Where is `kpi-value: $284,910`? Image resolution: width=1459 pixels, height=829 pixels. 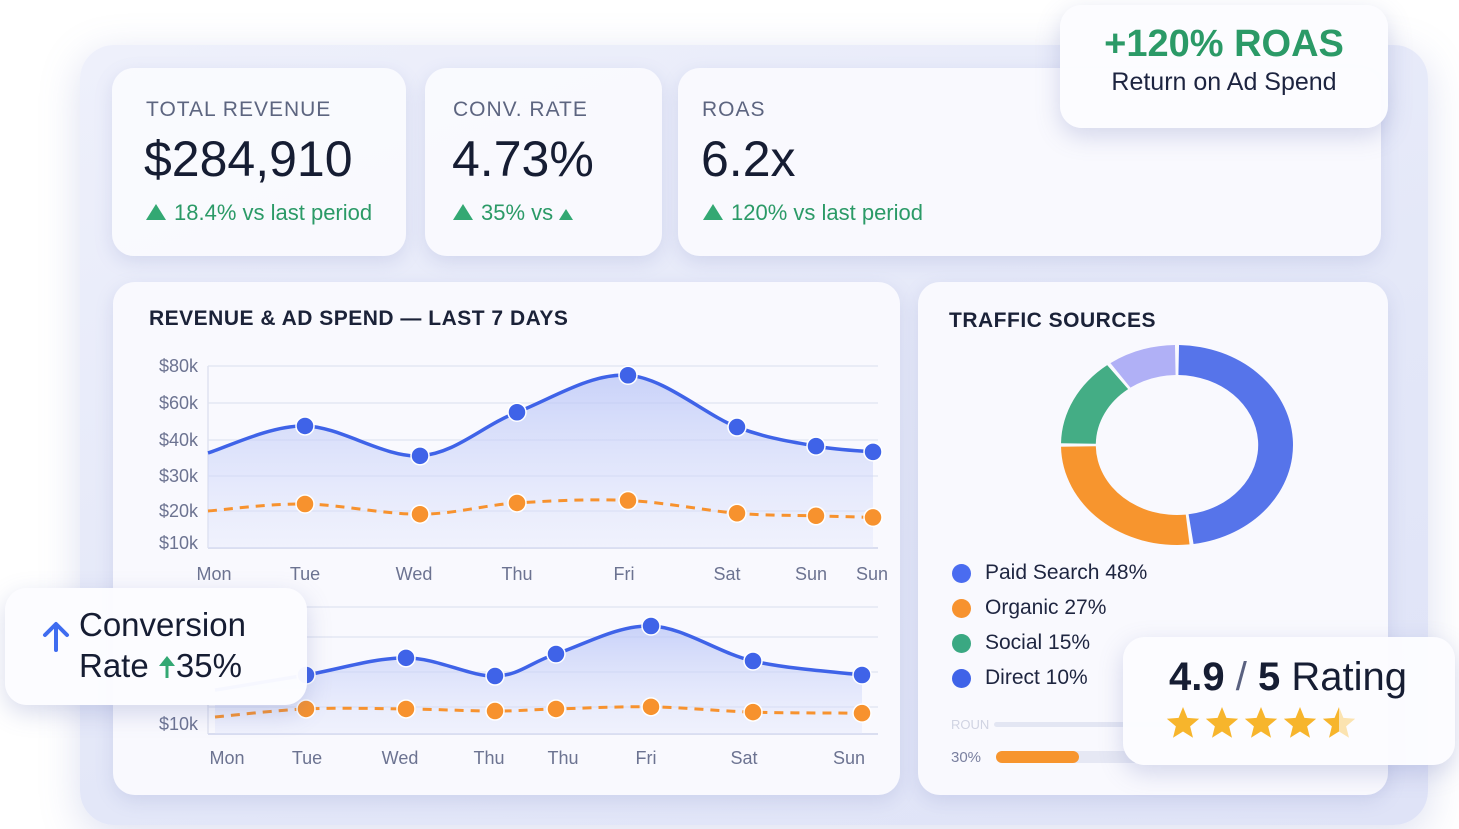
kpi-value: $284,910 is located at coordinates (248, 159).